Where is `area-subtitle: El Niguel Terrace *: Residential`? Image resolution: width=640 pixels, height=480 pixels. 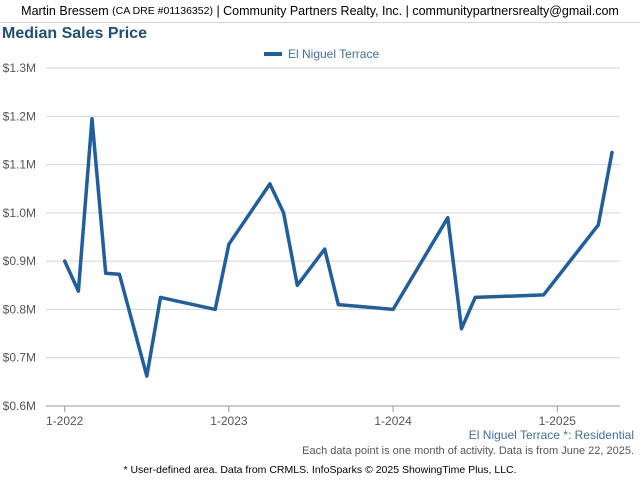
area-subtitle: El Niguel Terrace *: Residential is located at coordinates (551, 435).